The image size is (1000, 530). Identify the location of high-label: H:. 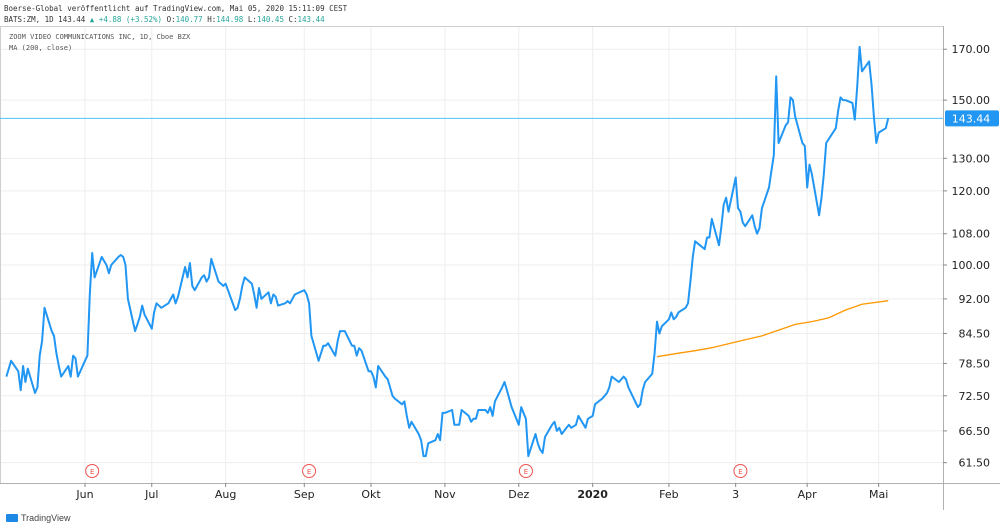
(212, 19).